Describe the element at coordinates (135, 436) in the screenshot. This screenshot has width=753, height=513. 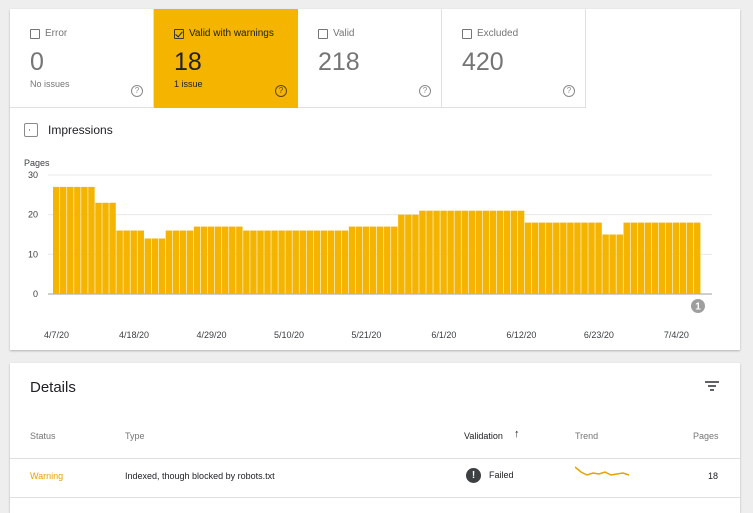
I see `column-header-type: Type` at that location.